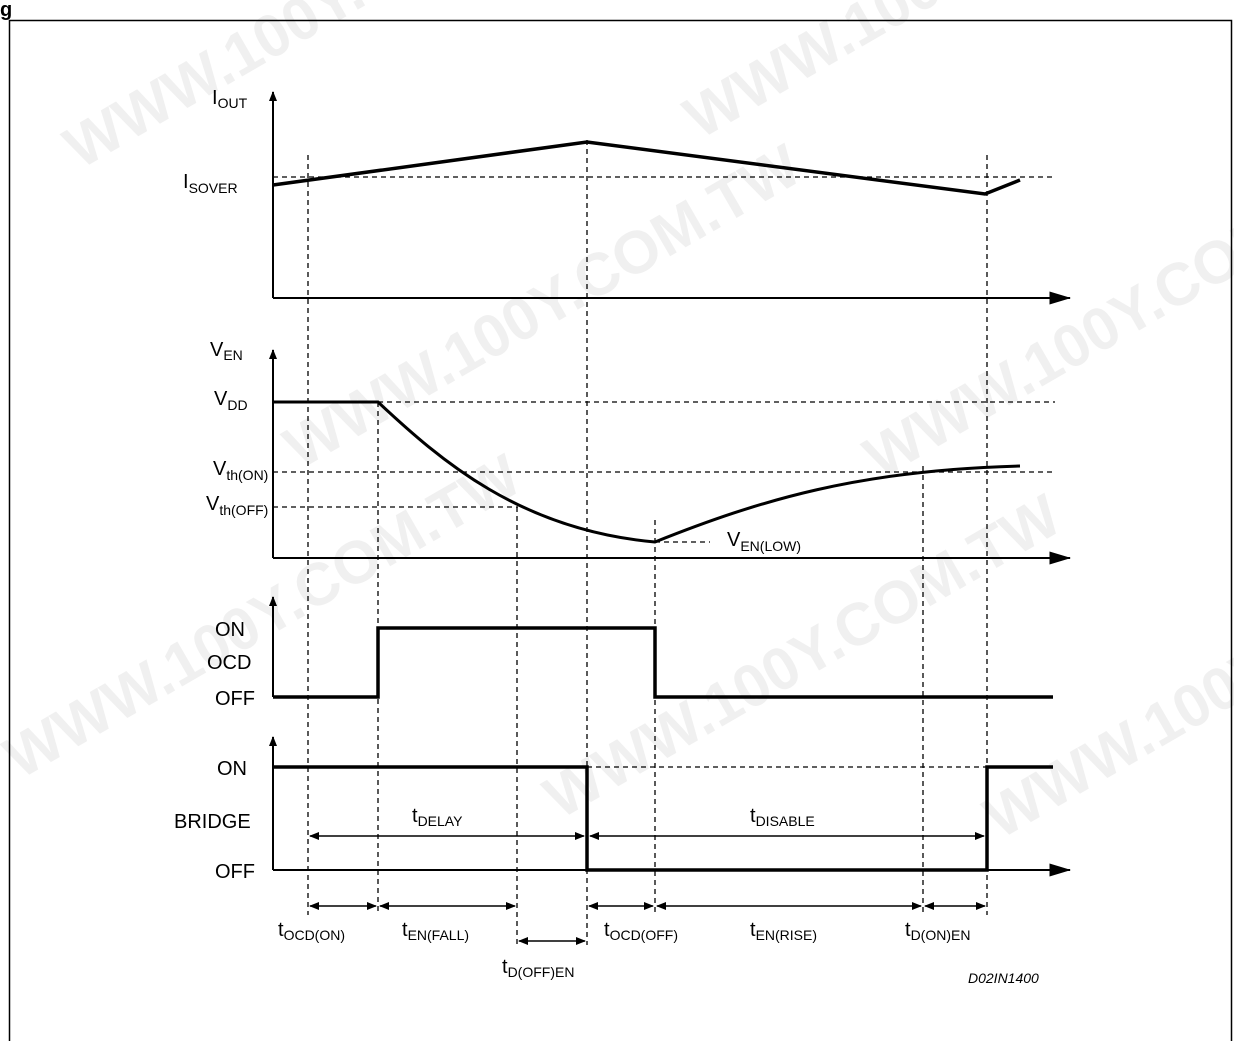 This screenshot has width=1234, height=1041. Describe the element at coordinates (783, 931) in the screenshot. I see `label-t-en-rise: tEN(RISE)` at that location.